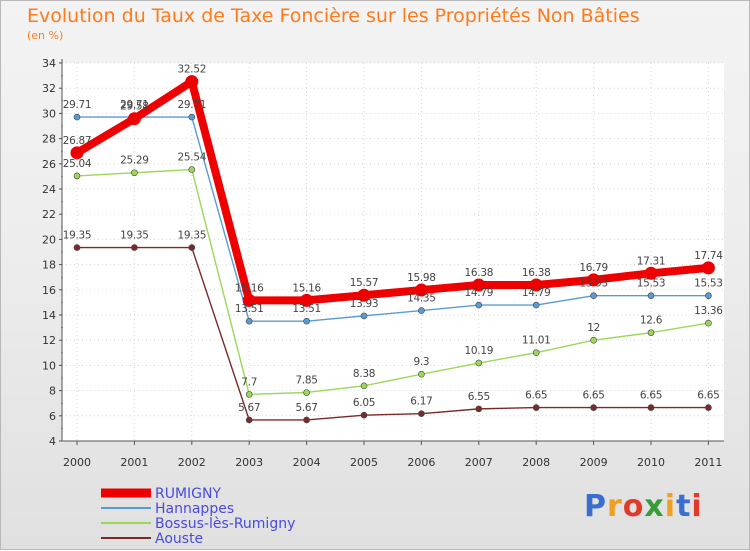 This screenshot has height=551, width=750. I want to click on data-label: 25.29, so click(134, 161).